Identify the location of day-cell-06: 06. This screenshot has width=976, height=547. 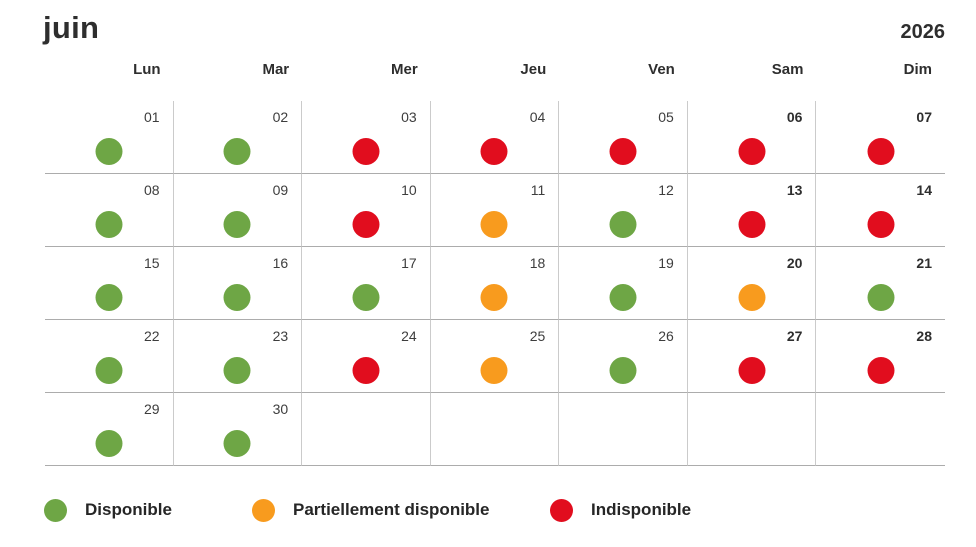
(752, 137).